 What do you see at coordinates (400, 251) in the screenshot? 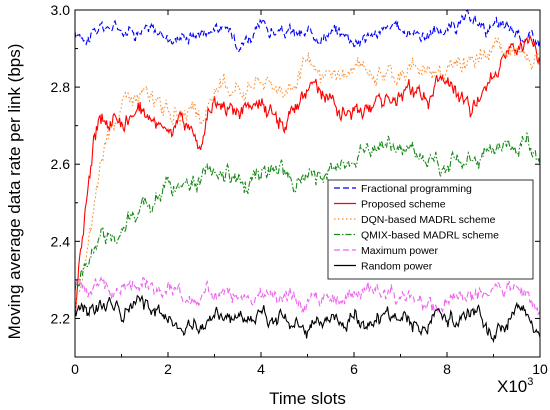
I see `legend-label: Maximum power` at bounding box center [400, 251].